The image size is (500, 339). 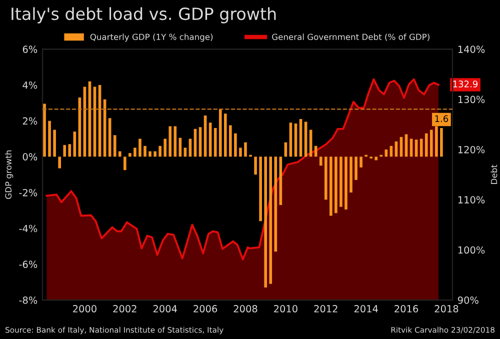 What do you see at coordinates (465, 84) in the screenshot?
I see `data-label: 132.9` at bounding box center [465, 84].